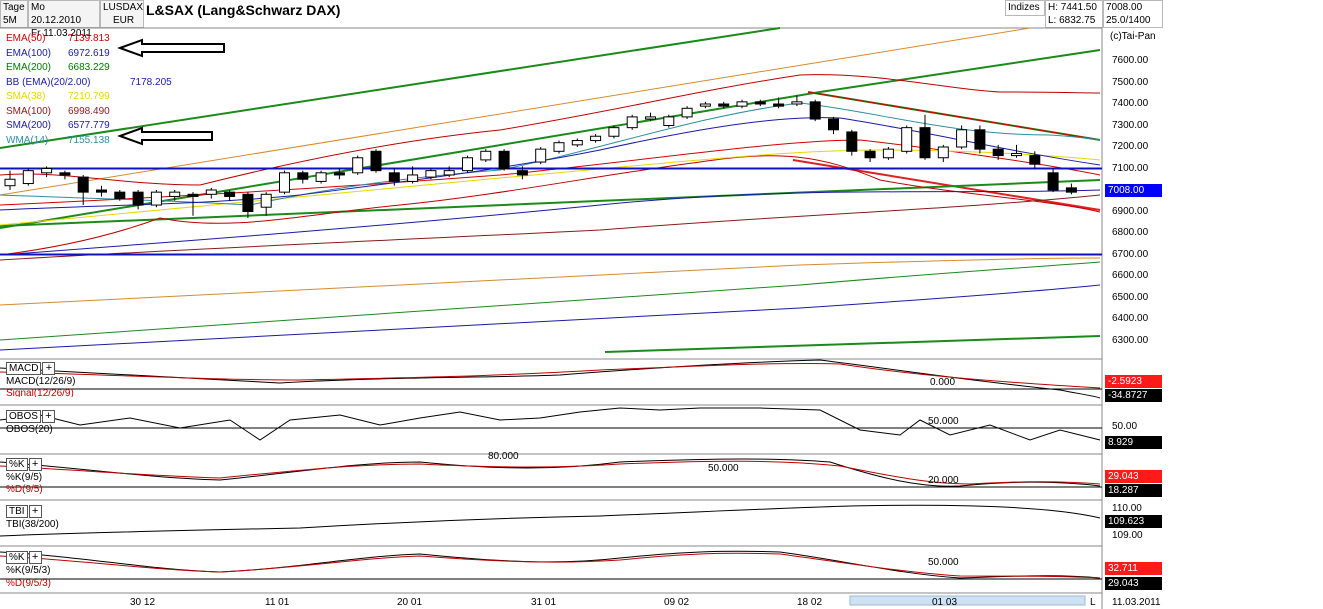  What do you see at coordinates (1130, 146) in the screenshot?
I see `price-tick: 7200.00` at bounding box center [1130, 146].